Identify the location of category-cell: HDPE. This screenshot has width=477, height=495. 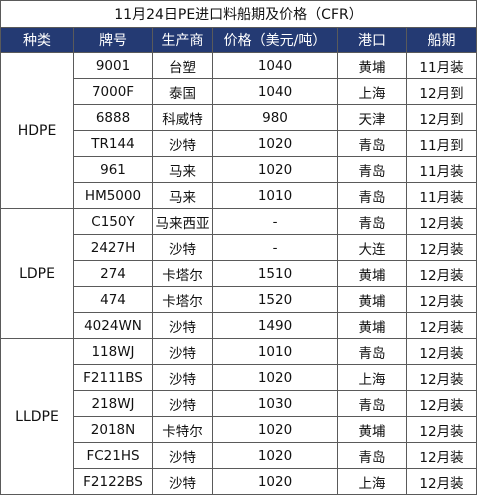
(37, 130).